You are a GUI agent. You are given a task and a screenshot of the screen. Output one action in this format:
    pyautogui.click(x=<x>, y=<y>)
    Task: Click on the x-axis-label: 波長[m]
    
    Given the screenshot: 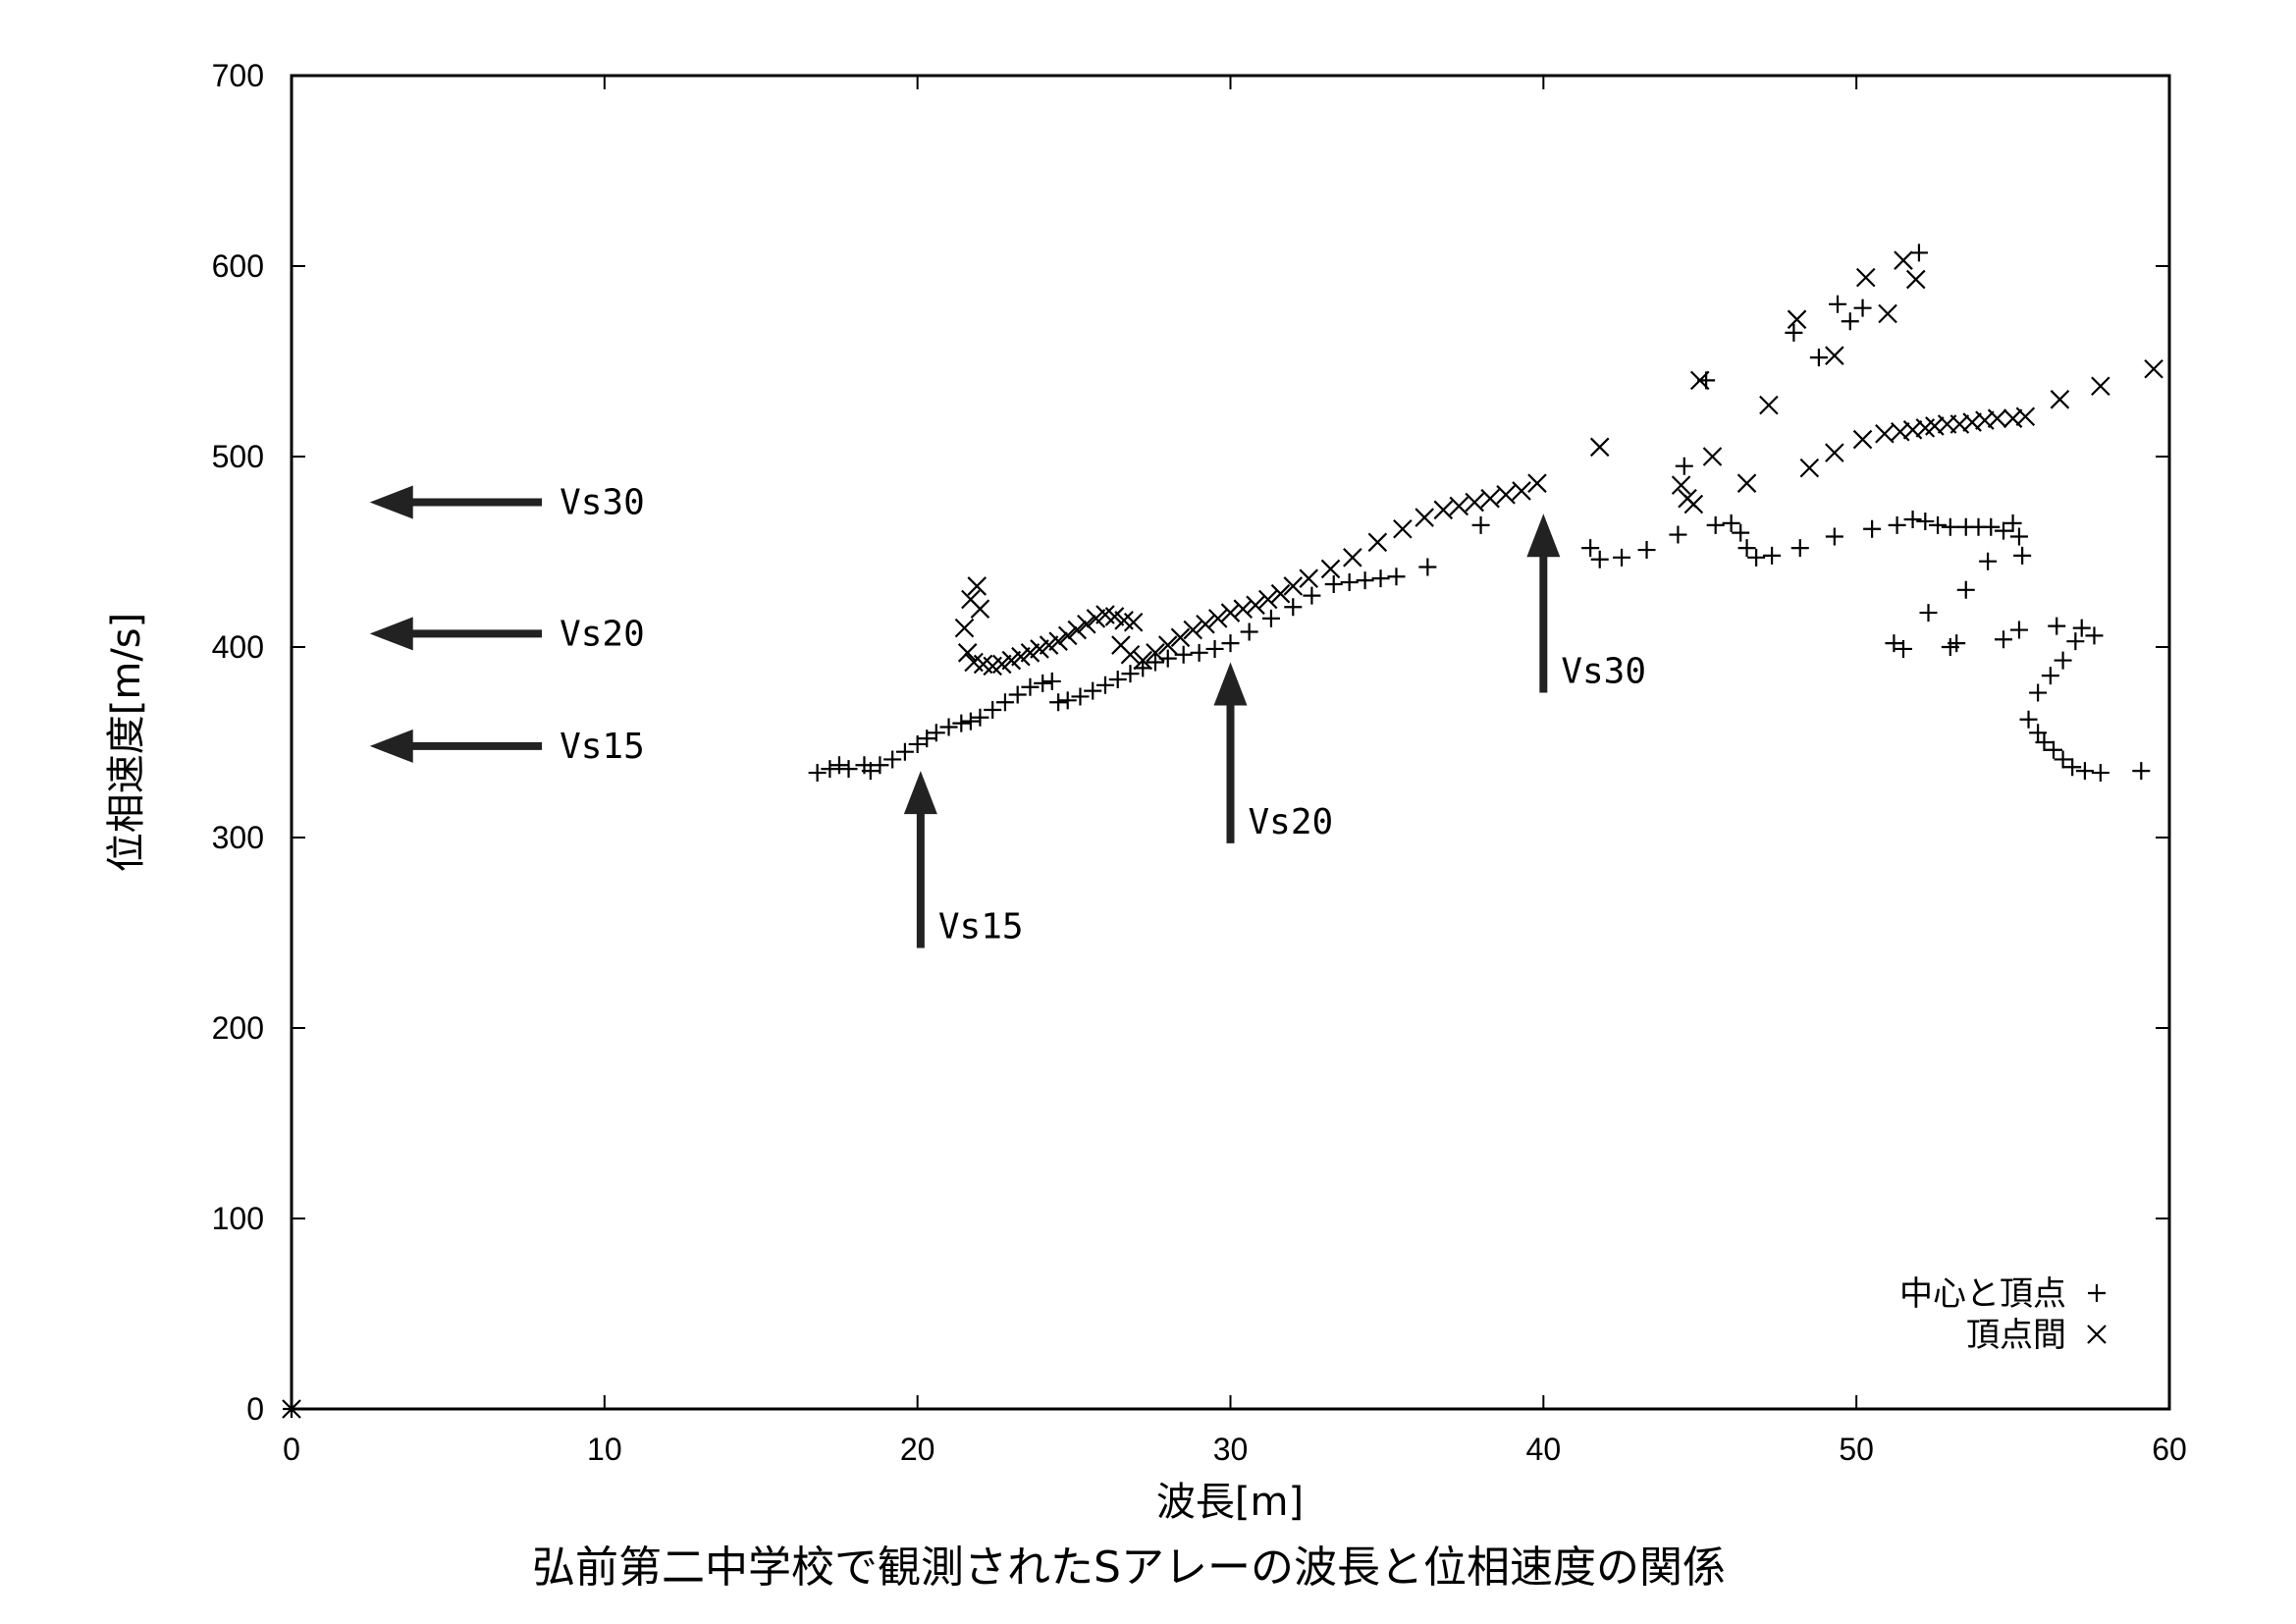 What is the action you would take?
    pyautogui.click(x=1230, y=1502)
    